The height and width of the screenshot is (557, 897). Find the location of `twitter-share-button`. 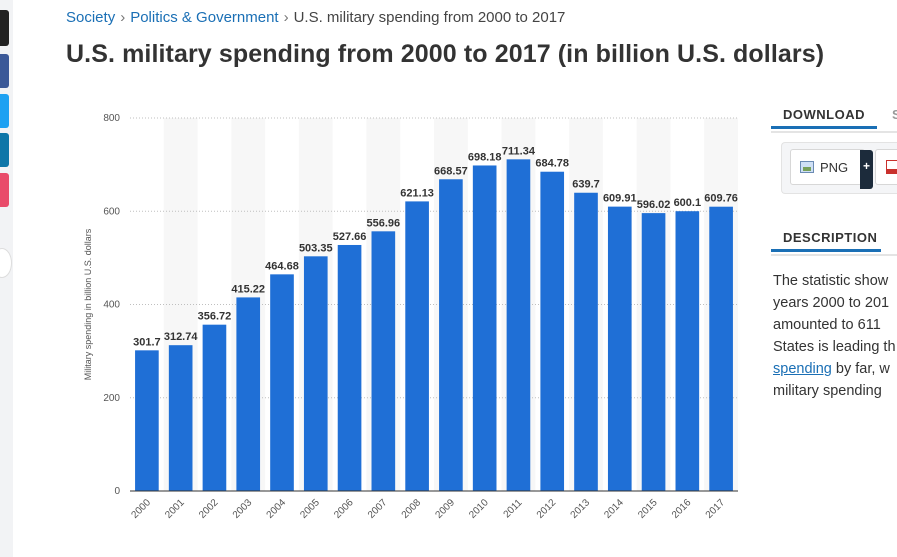

twitter-share-button is located at coordinates (4, 111).